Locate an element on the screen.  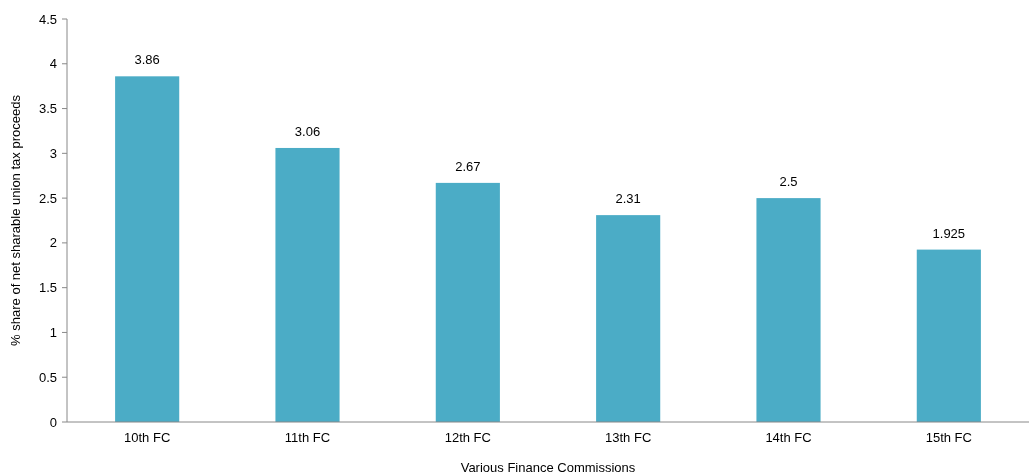
x-axis-title: Various Finance Commissions is located at coordinates (548, 467).